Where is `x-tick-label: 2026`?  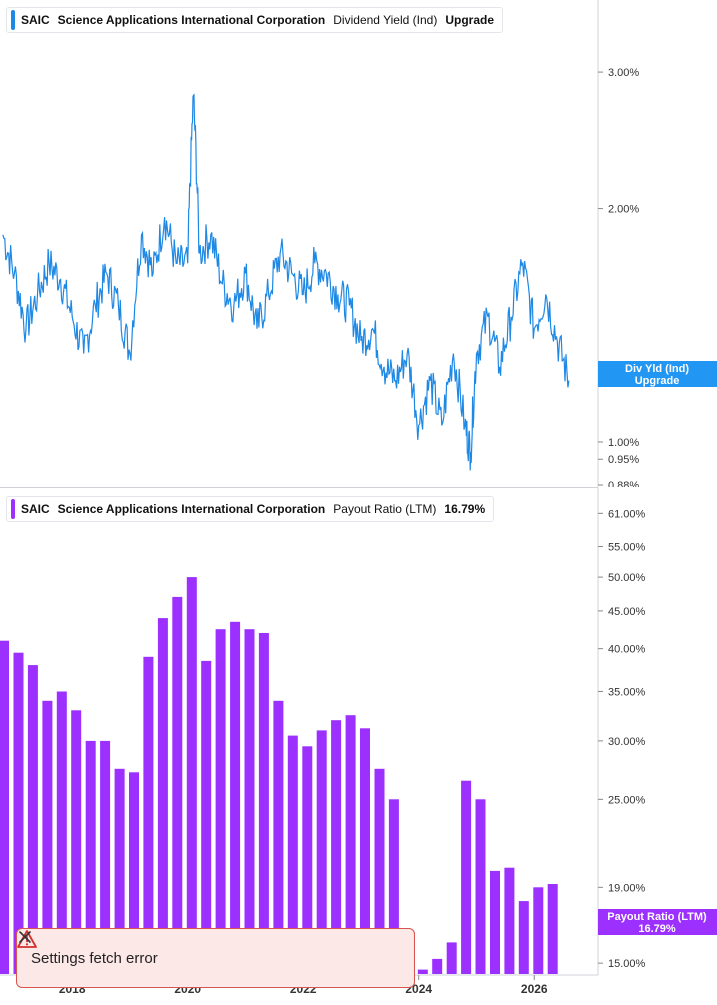
x-tick-label: 2026 is located at coordinates (534, 989).